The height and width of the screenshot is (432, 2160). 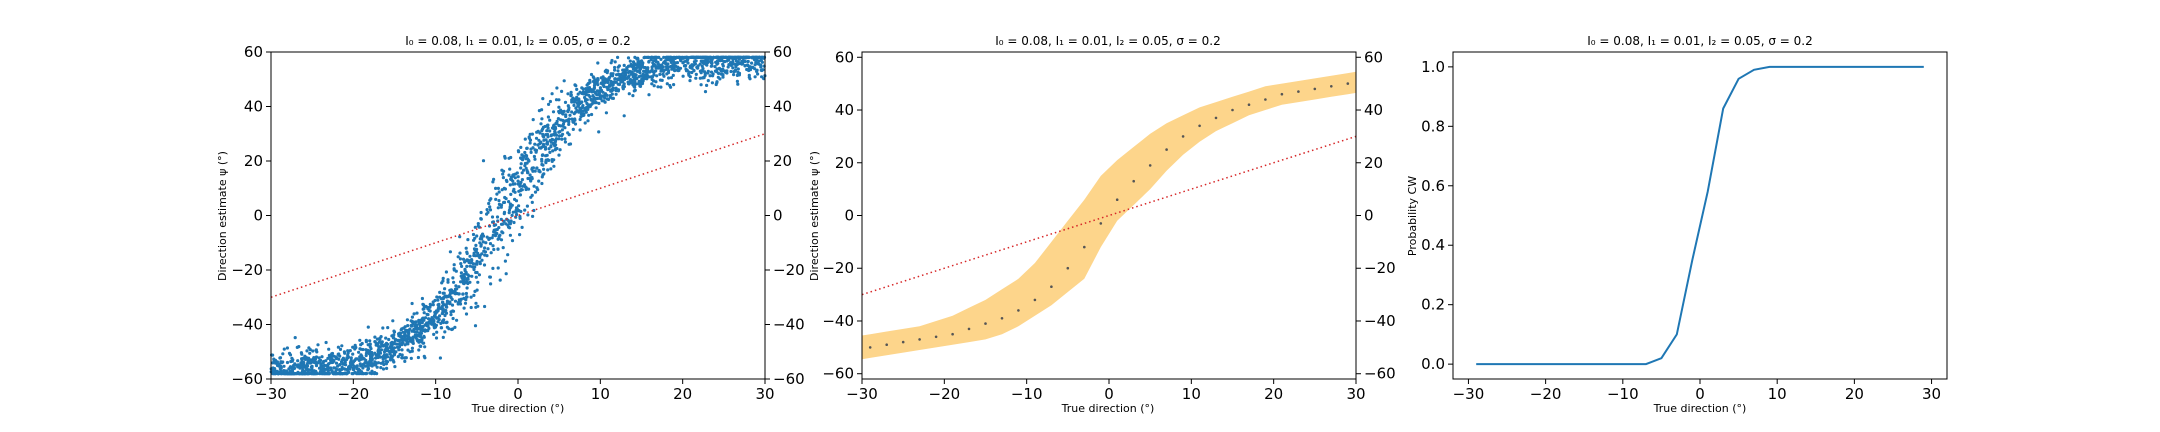 I want to click on panel-1-title: I₀ = 0.08, I₁ = 0.01, I₂ = 0.05, σ = 0.2, so click(x=518, y=41).